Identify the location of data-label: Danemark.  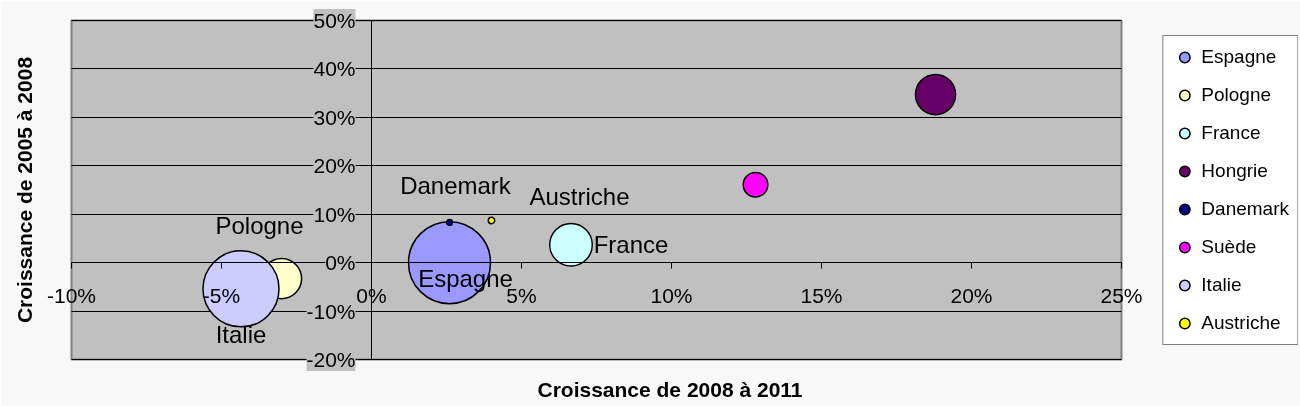
(456, 185).